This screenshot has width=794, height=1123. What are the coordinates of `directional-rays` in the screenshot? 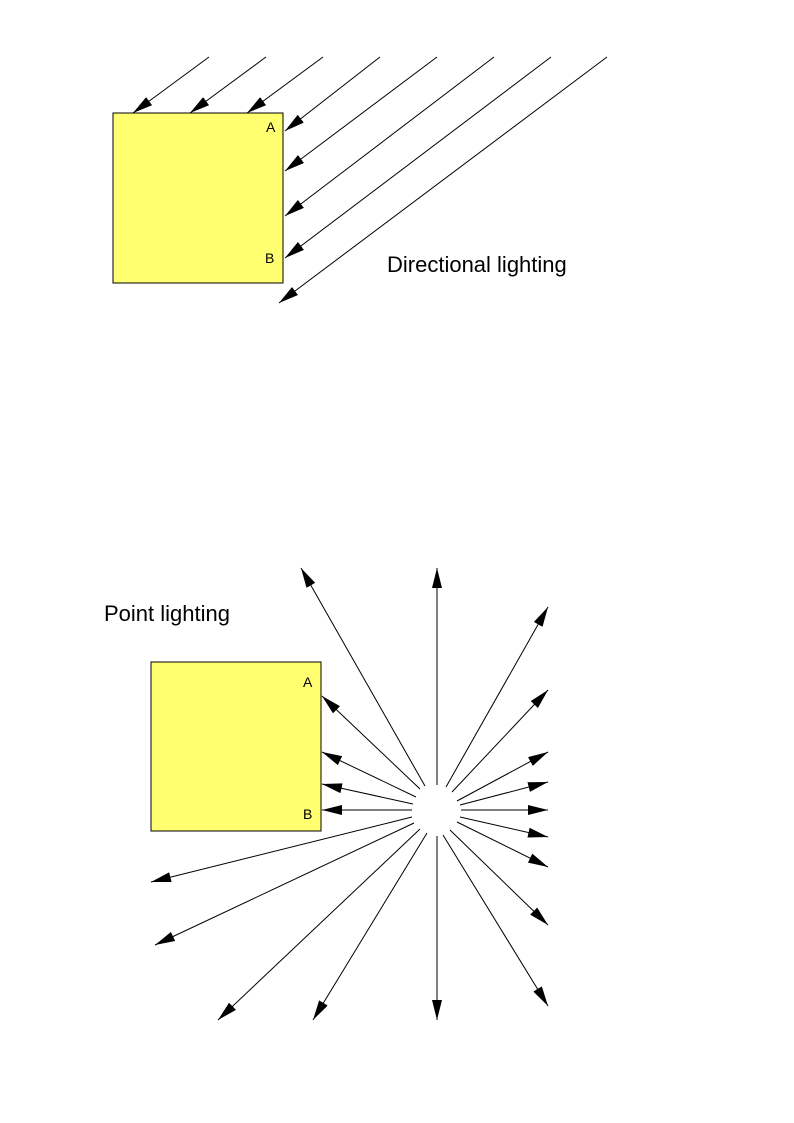 It's located at (370, 180).